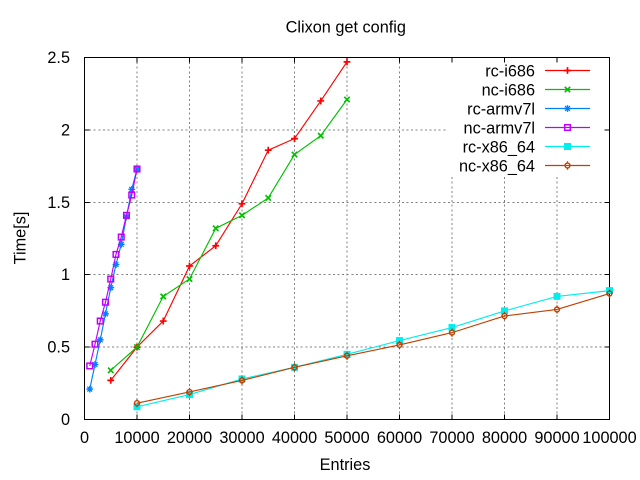 This screenshot has width=640, height=480. What do you see at coordinates (294, 438) in the screenshot?
I see `svg-text: 40000` at bounding box center [294, 438].